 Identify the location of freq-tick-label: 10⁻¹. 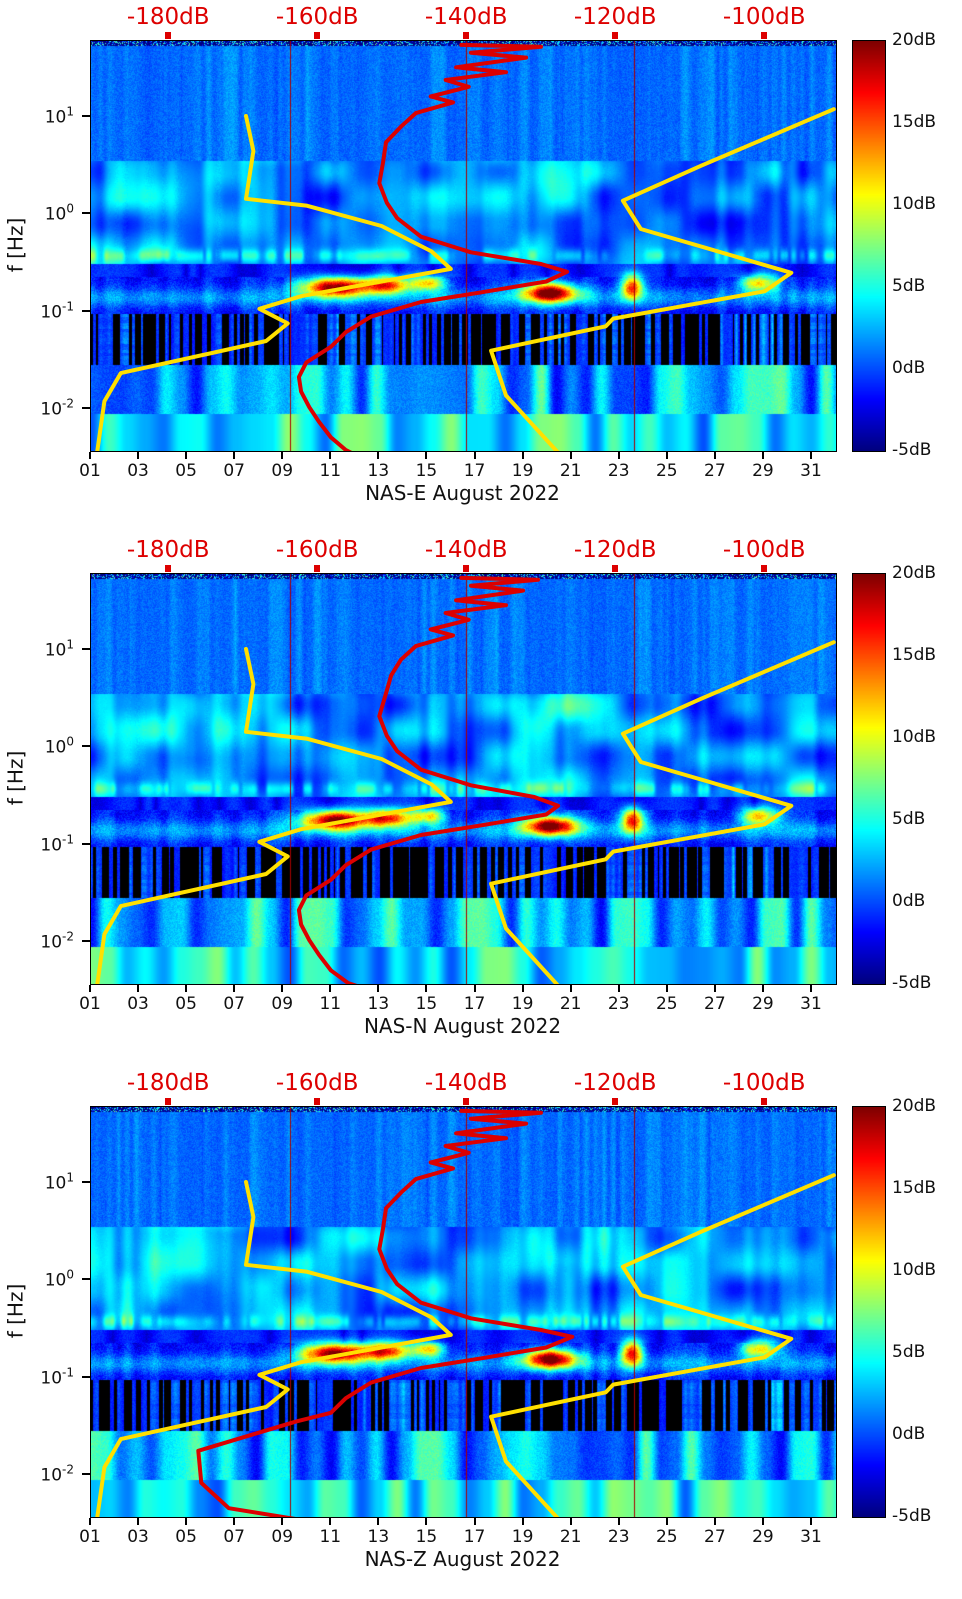
(57, 844).